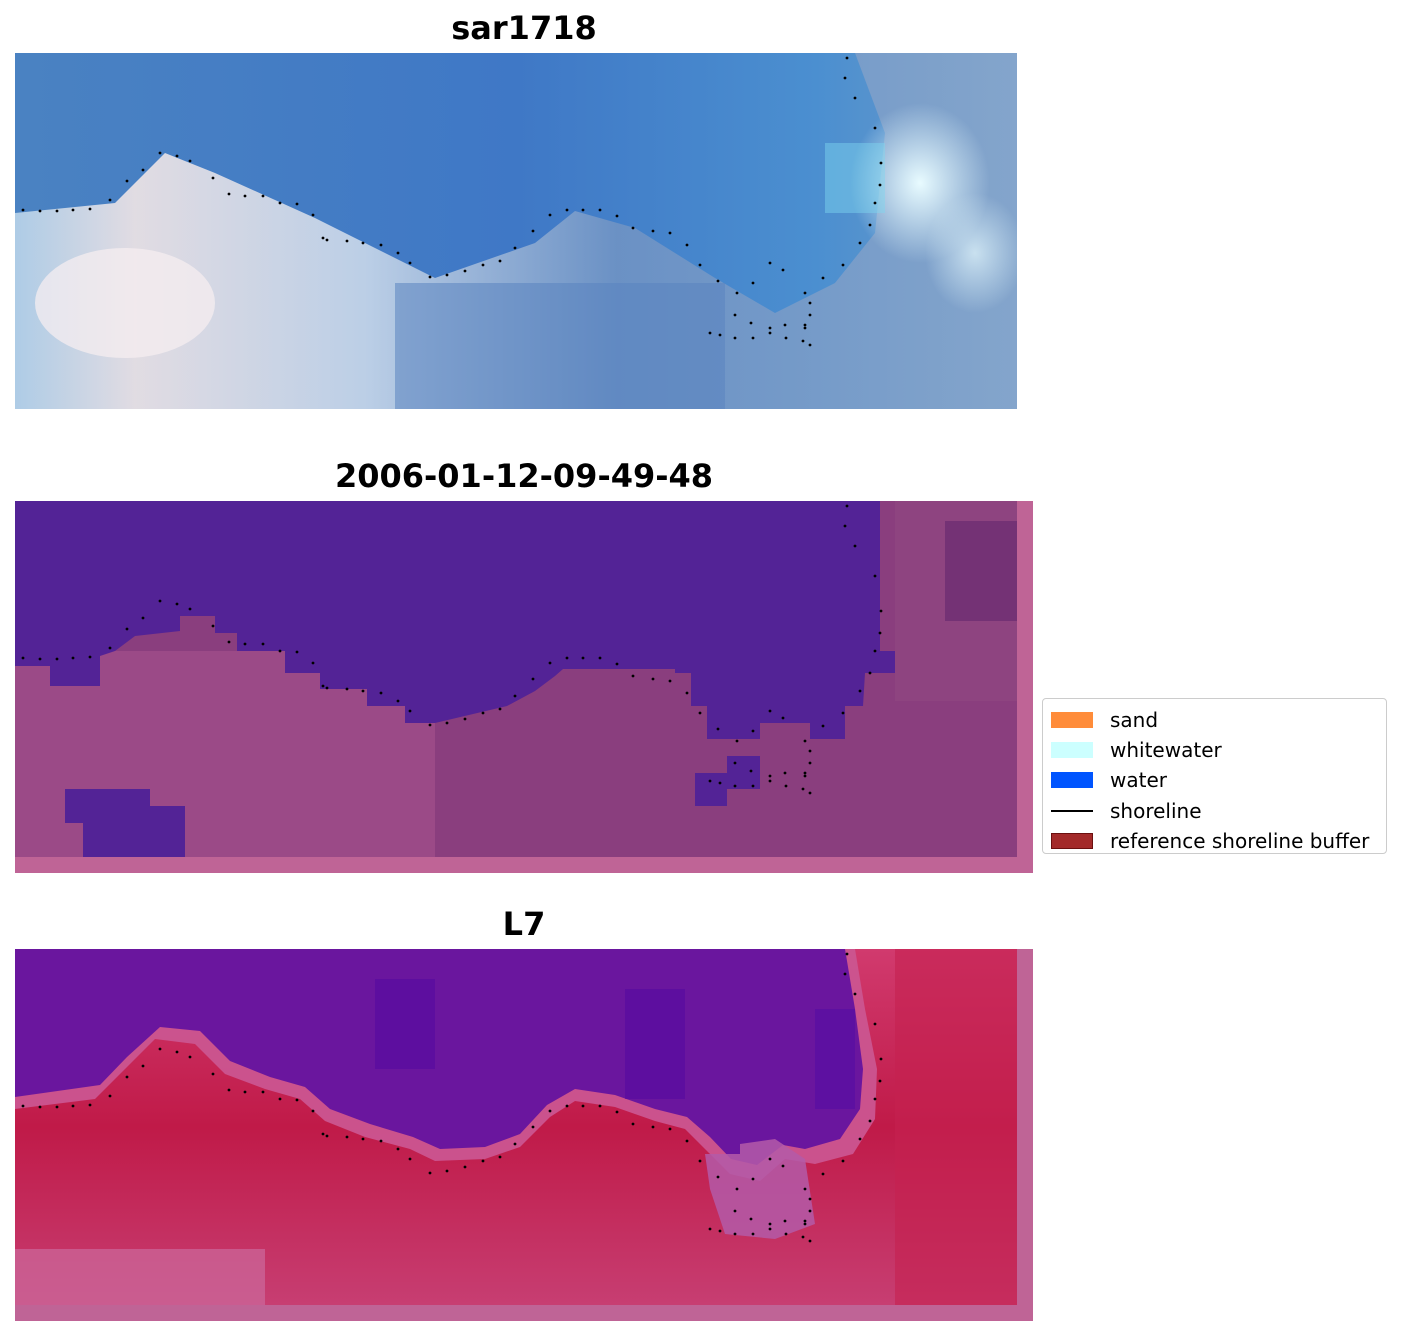 The image size is (1404, 1337). I want to click on panel-title-index: L7, so click(524, 924).